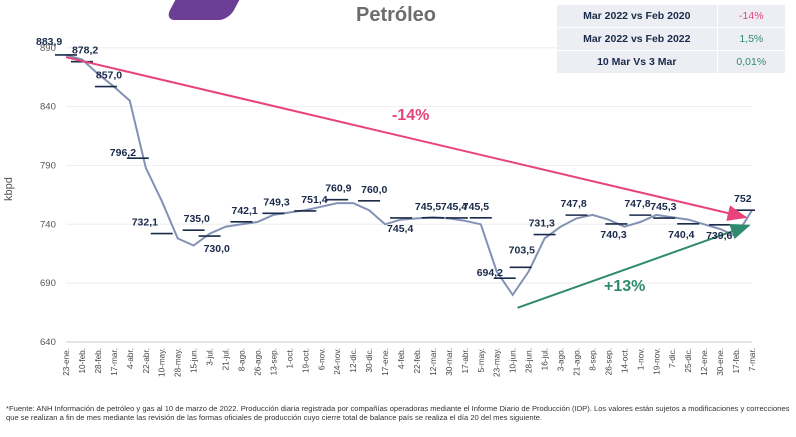  What do you see at coordinates (608, 361) in the screenshot?
I see `x-tick-label: 26-sep.` at bounding box center [608, 361].